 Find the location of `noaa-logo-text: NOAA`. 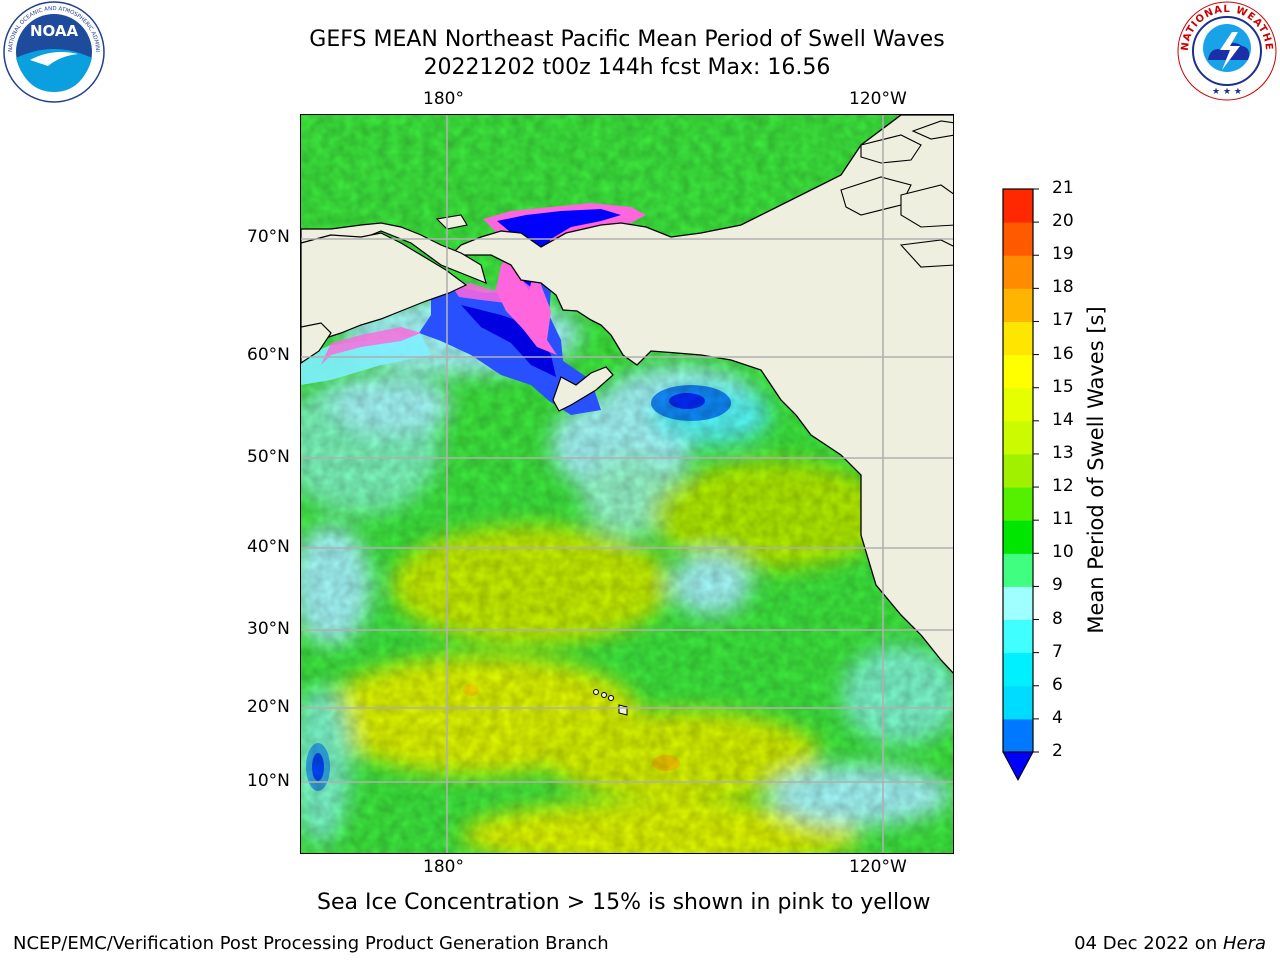

noaa-logo-text: NOAA is located at coordinates (54, 31).